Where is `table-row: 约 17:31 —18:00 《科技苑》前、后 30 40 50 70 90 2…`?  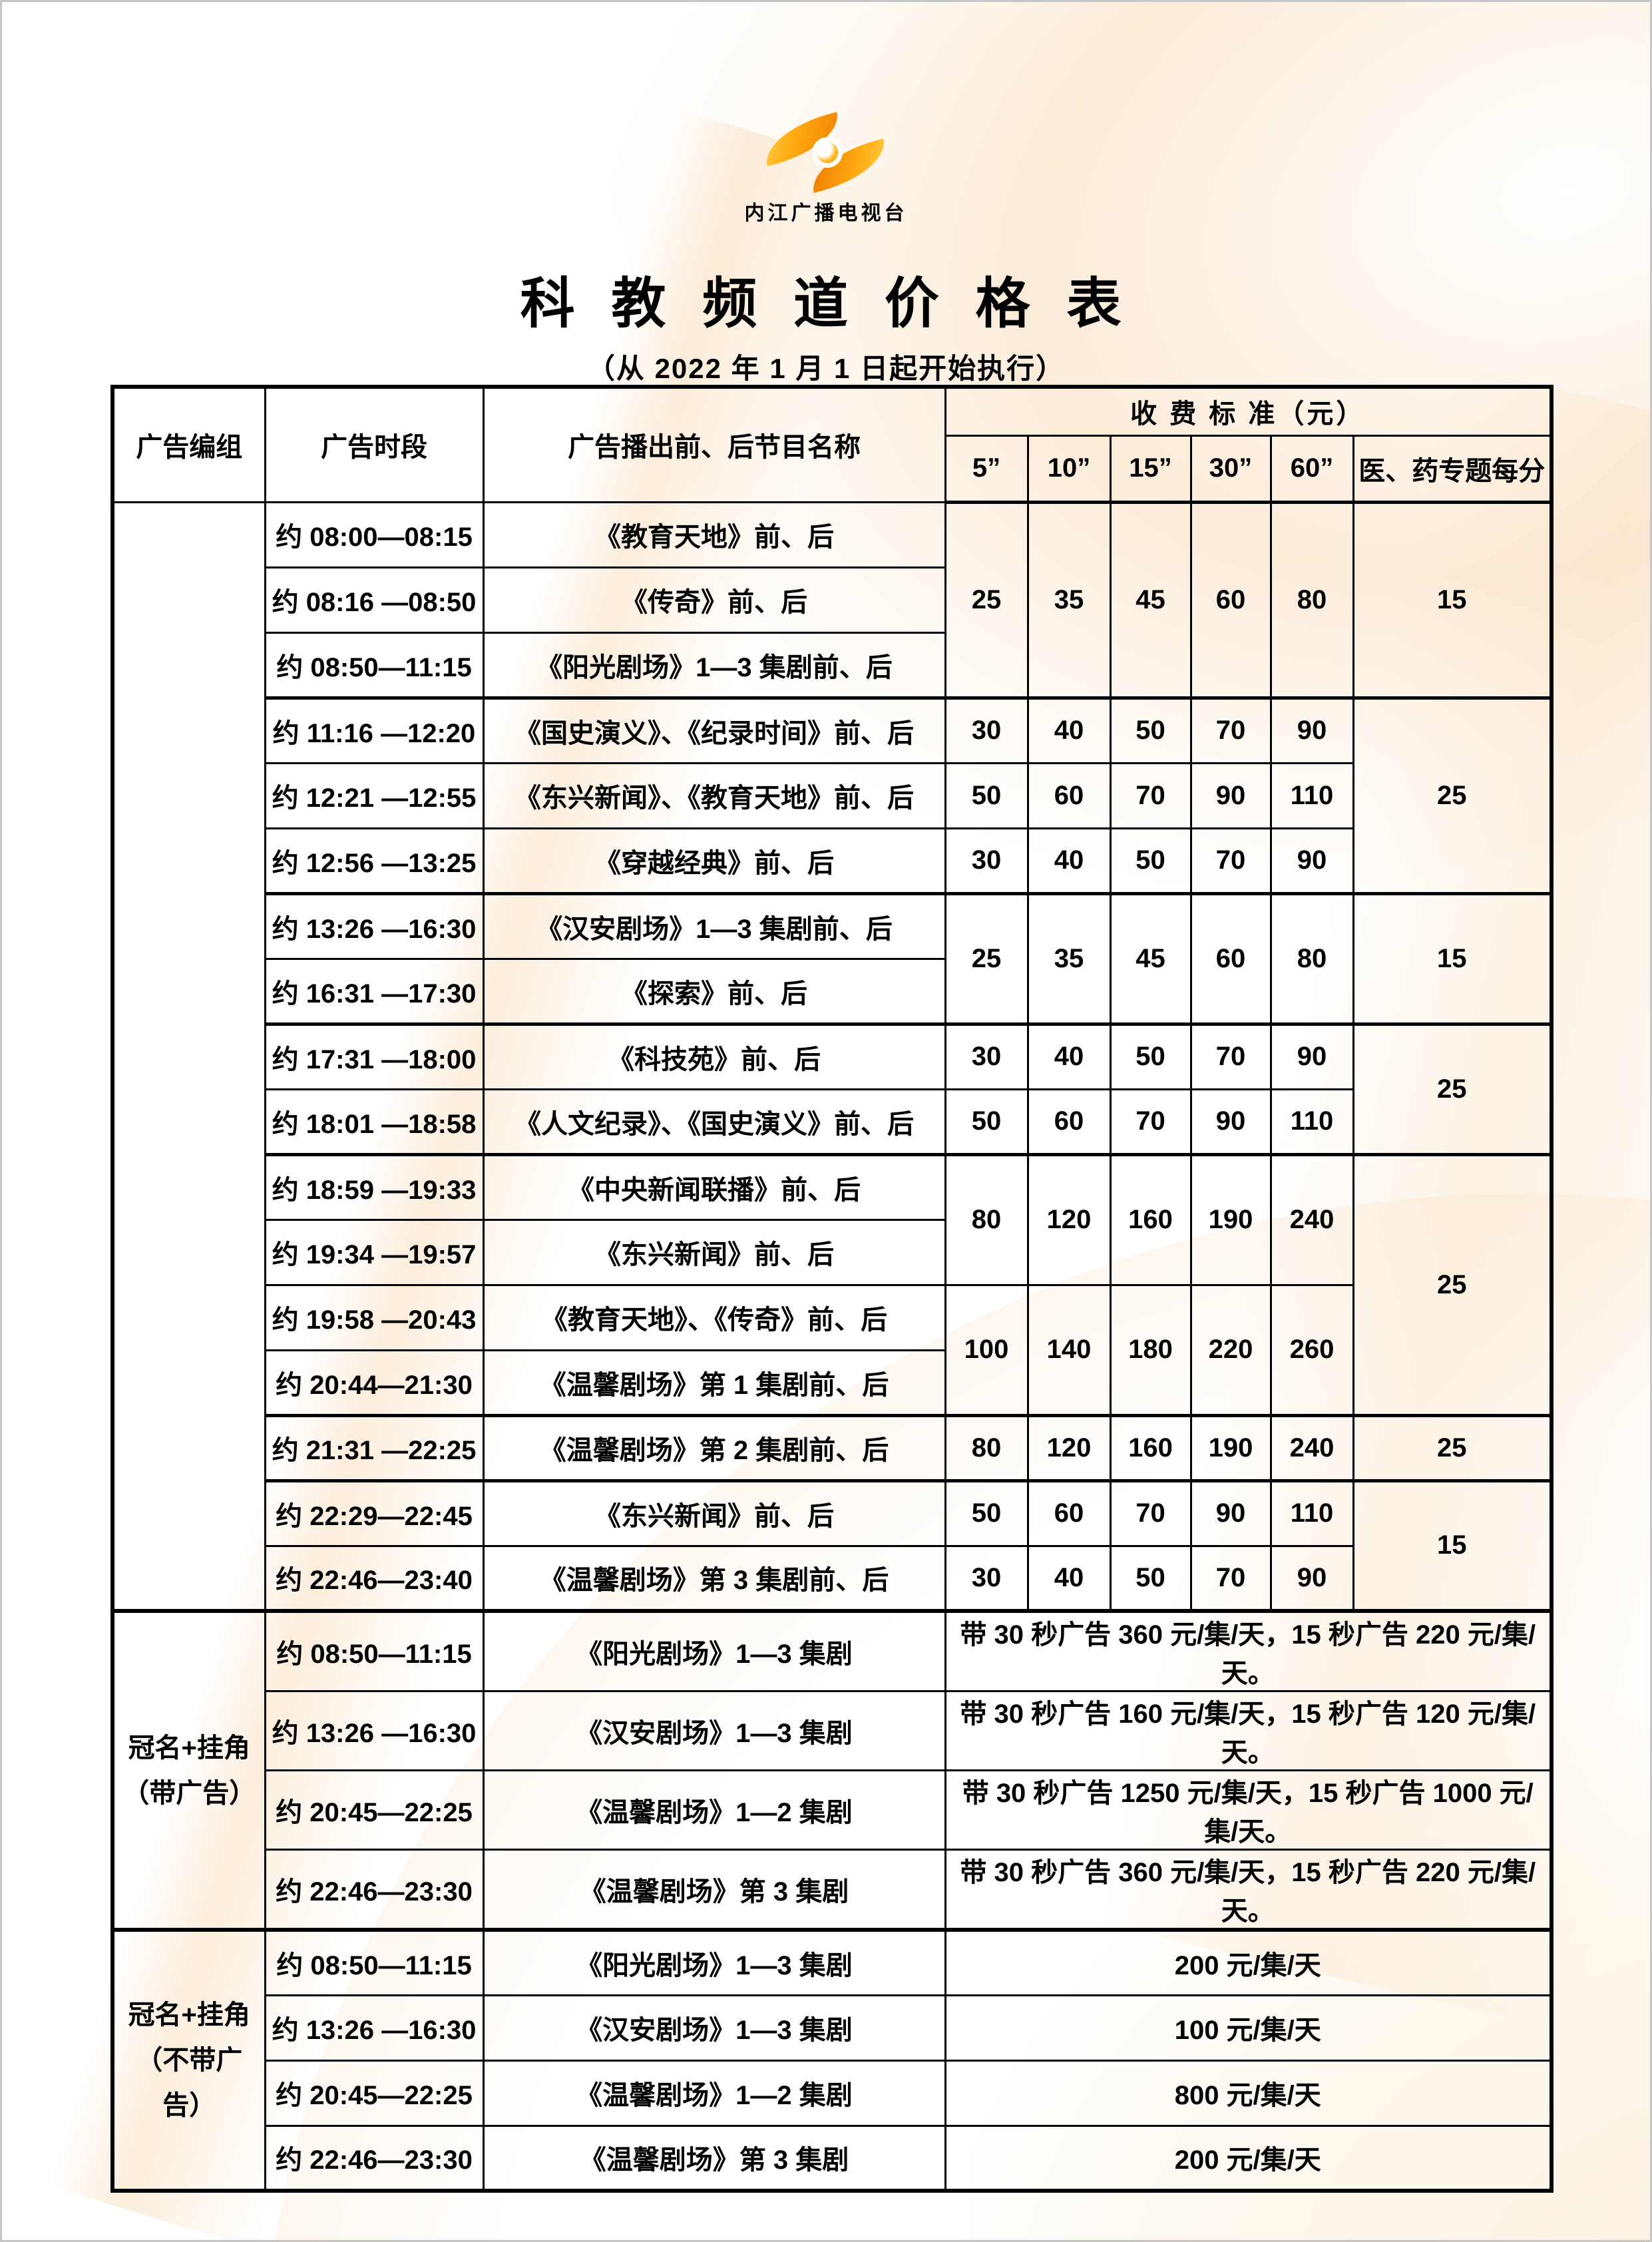 table-row: 约 17:31 —18:00 《科技苑》前、后 30 40 50 70 90 2… is located at coordinates (833, 1089).